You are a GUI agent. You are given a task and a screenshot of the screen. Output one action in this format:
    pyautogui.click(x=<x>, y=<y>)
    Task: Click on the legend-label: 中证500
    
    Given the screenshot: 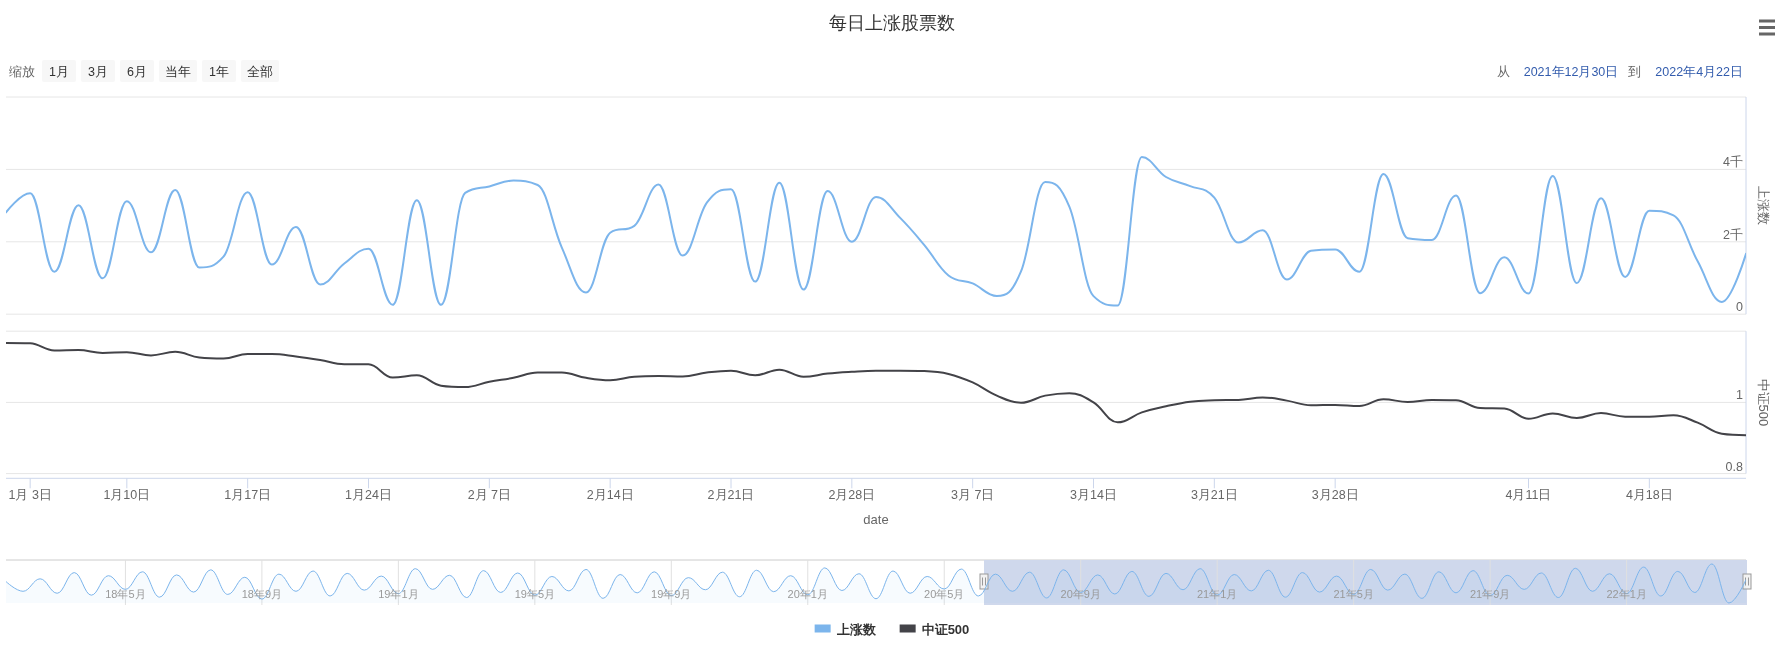 What is the action you would take?
    pyautogui.click(x=945, y=629)
    